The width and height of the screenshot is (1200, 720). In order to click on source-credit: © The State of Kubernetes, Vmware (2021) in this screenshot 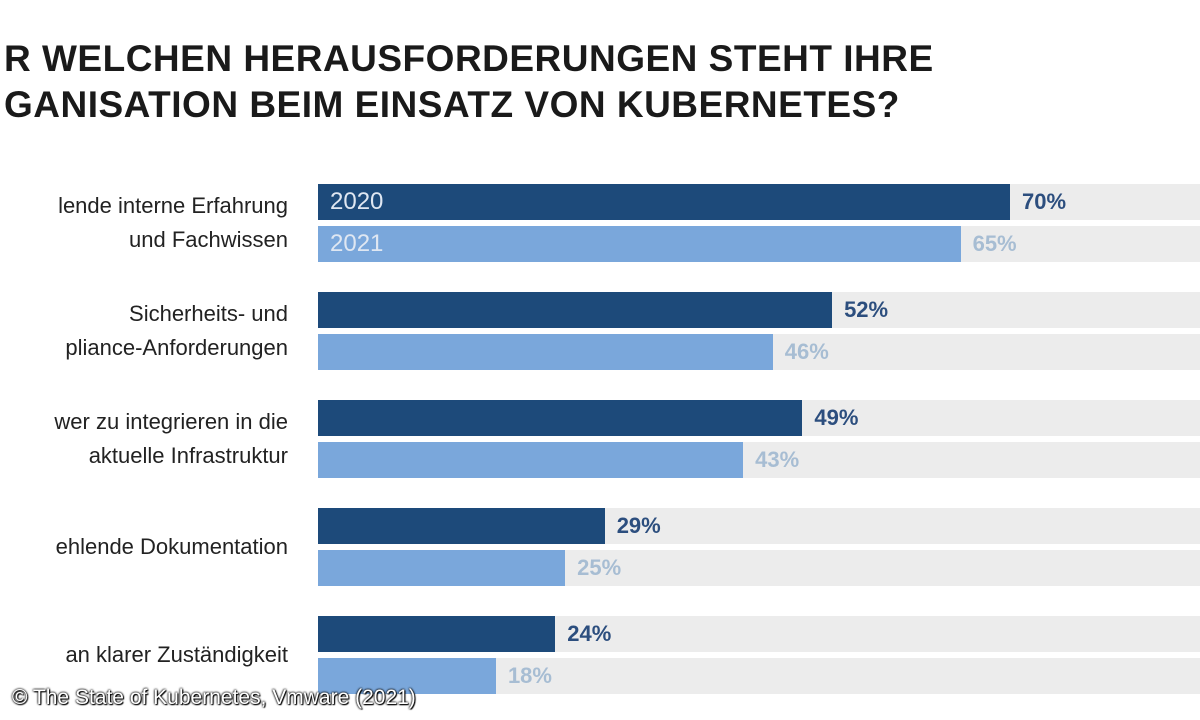, I will do `click(214, 697)`.